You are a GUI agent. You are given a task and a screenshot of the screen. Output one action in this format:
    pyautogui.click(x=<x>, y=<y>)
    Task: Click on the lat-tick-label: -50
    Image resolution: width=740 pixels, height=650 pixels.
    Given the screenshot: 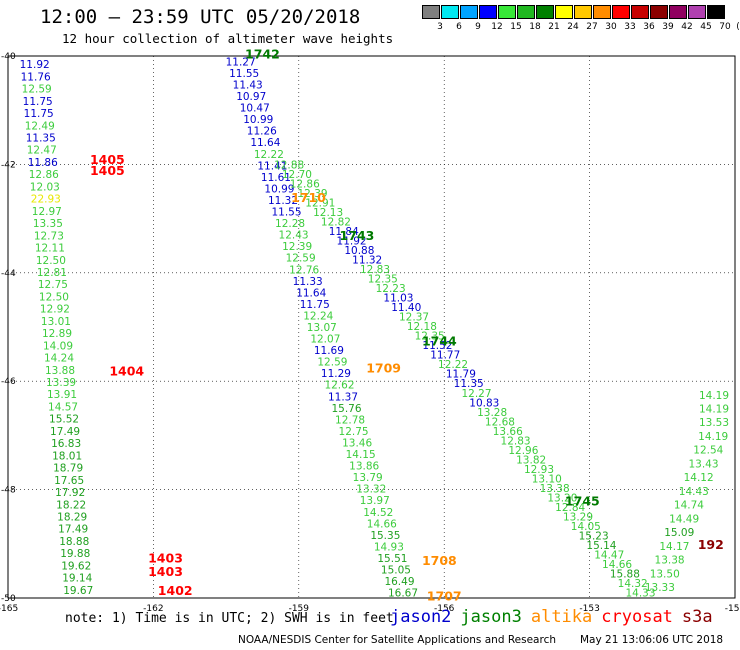 What is the action you would take?
    pyautogui.click(x=8, y=599)
    